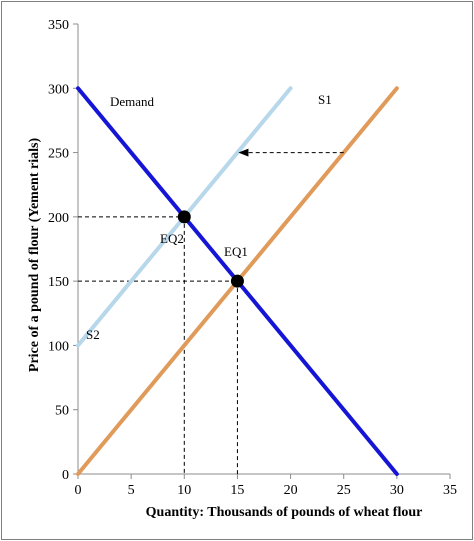  What do you see at coordinates (58, 282) in the screenshot?
I see `y-tick-label: 150` at bounding box center [58, 282].